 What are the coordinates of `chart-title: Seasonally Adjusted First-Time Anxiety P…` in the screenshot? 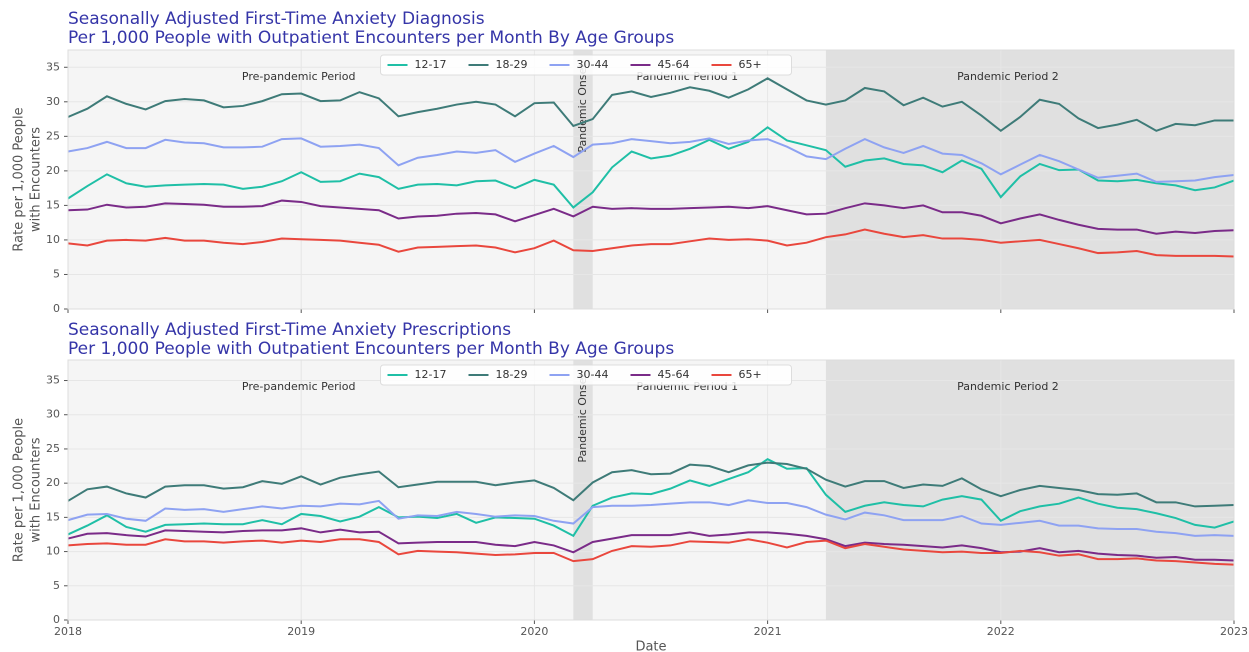 It's located at (289, 330).